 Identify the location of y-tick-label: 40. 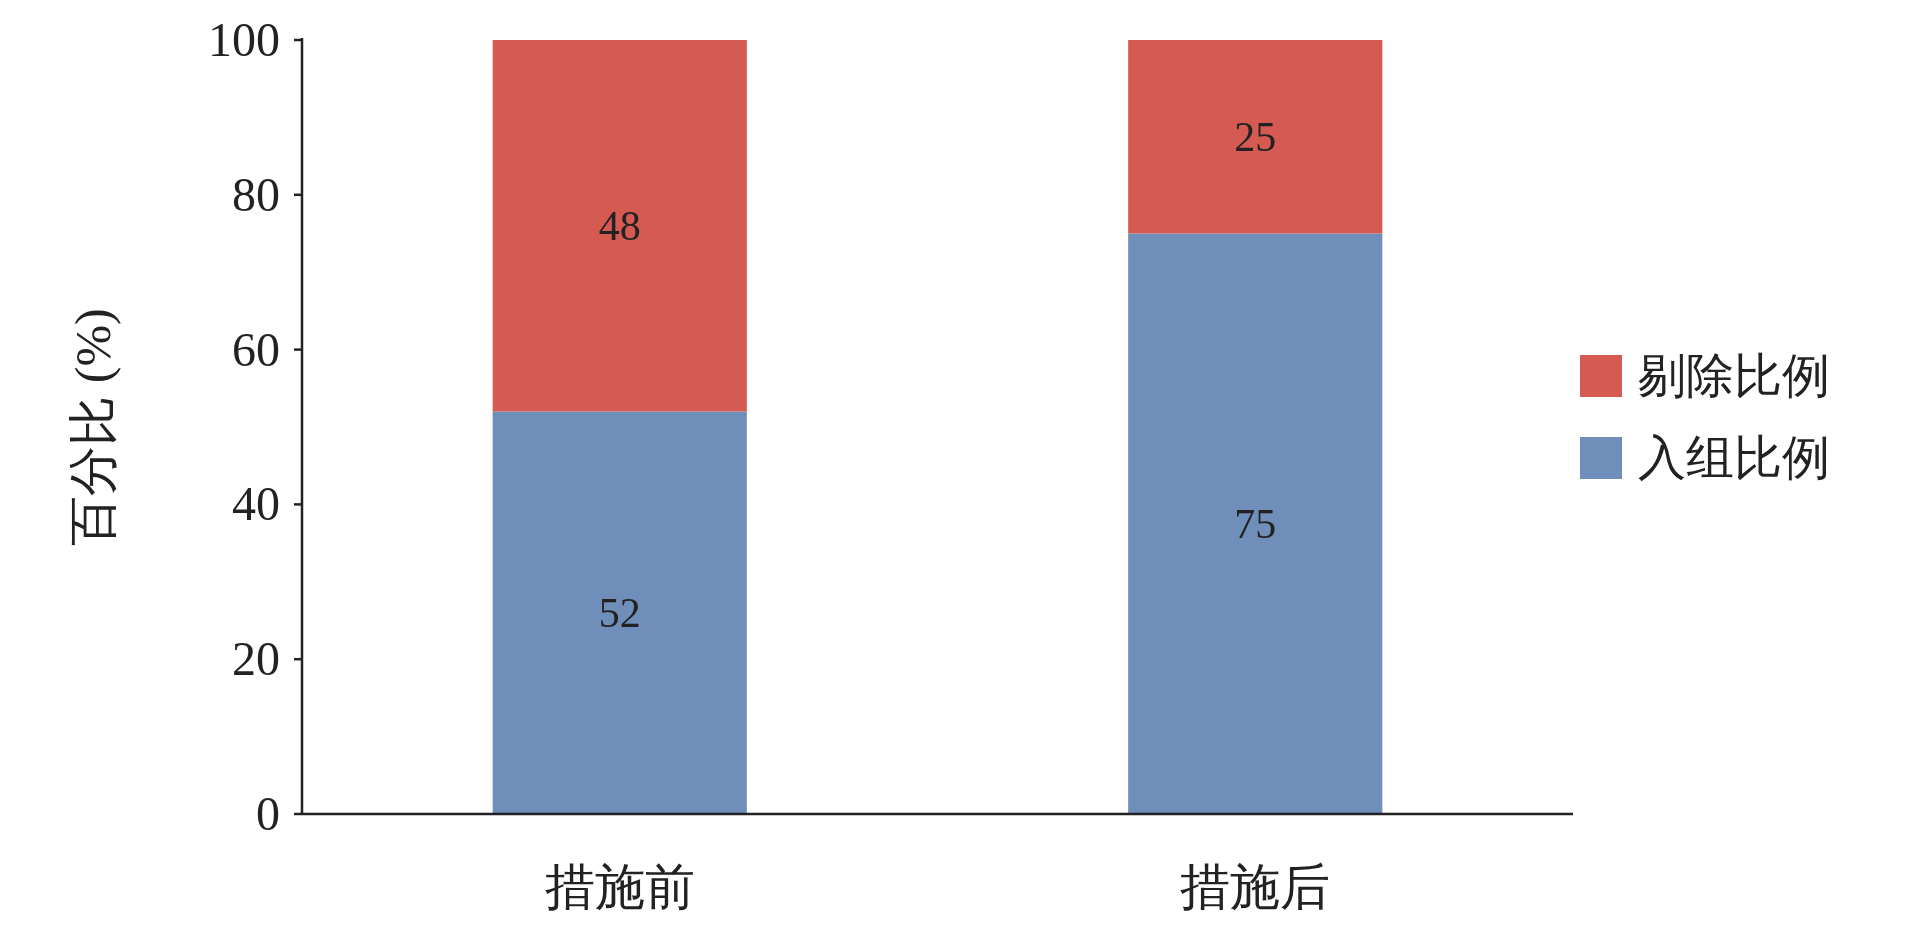
(256, 504).